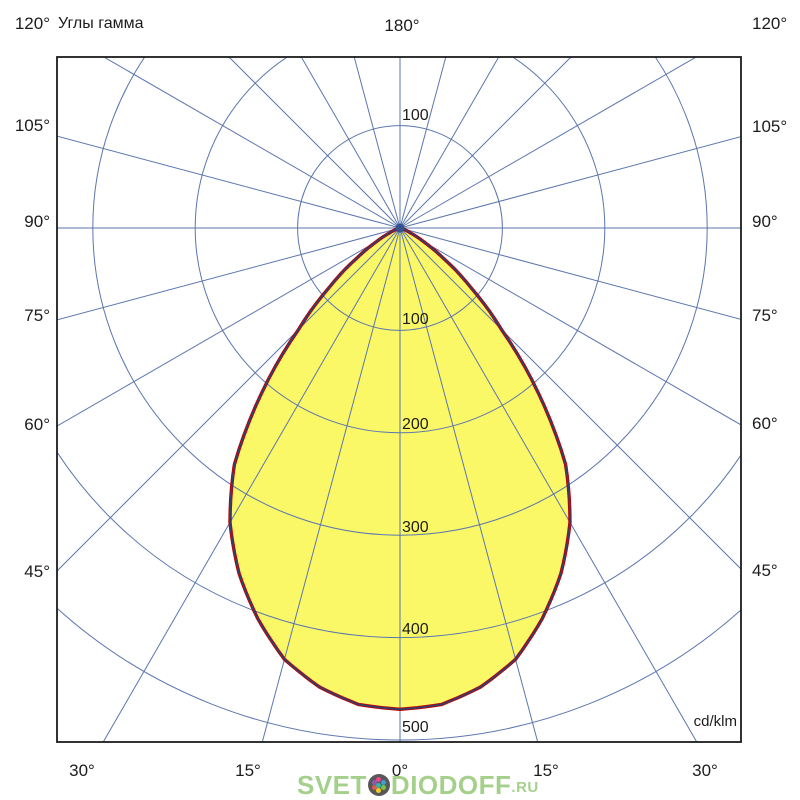 This screenshot has height=800, width=800. Describe the element at coordinates (415, 424) in the screenshot. I see `radial-tick-200: 200` at that location.